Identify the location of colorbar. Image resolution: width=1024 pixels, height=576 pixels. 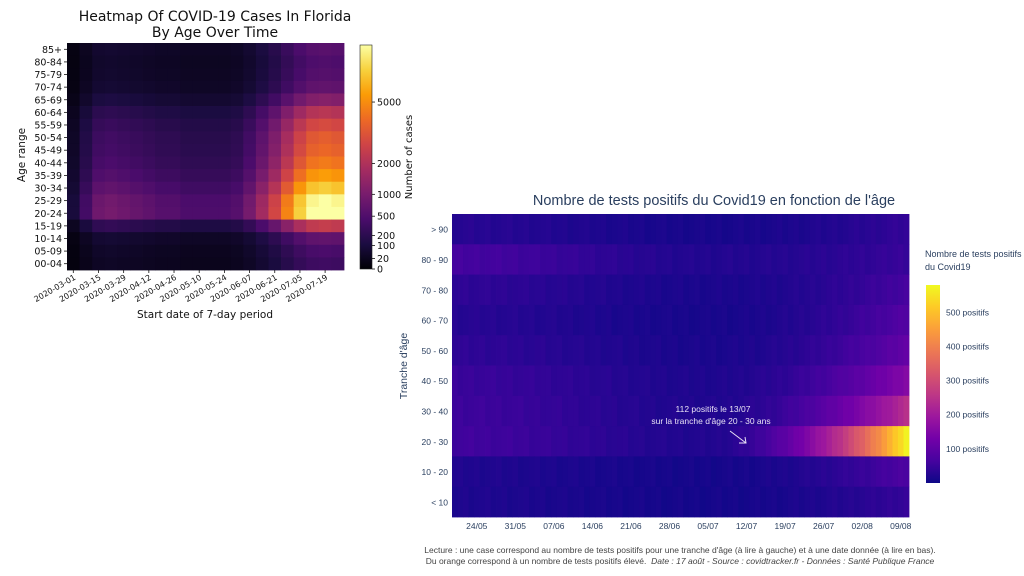
(366, 157).